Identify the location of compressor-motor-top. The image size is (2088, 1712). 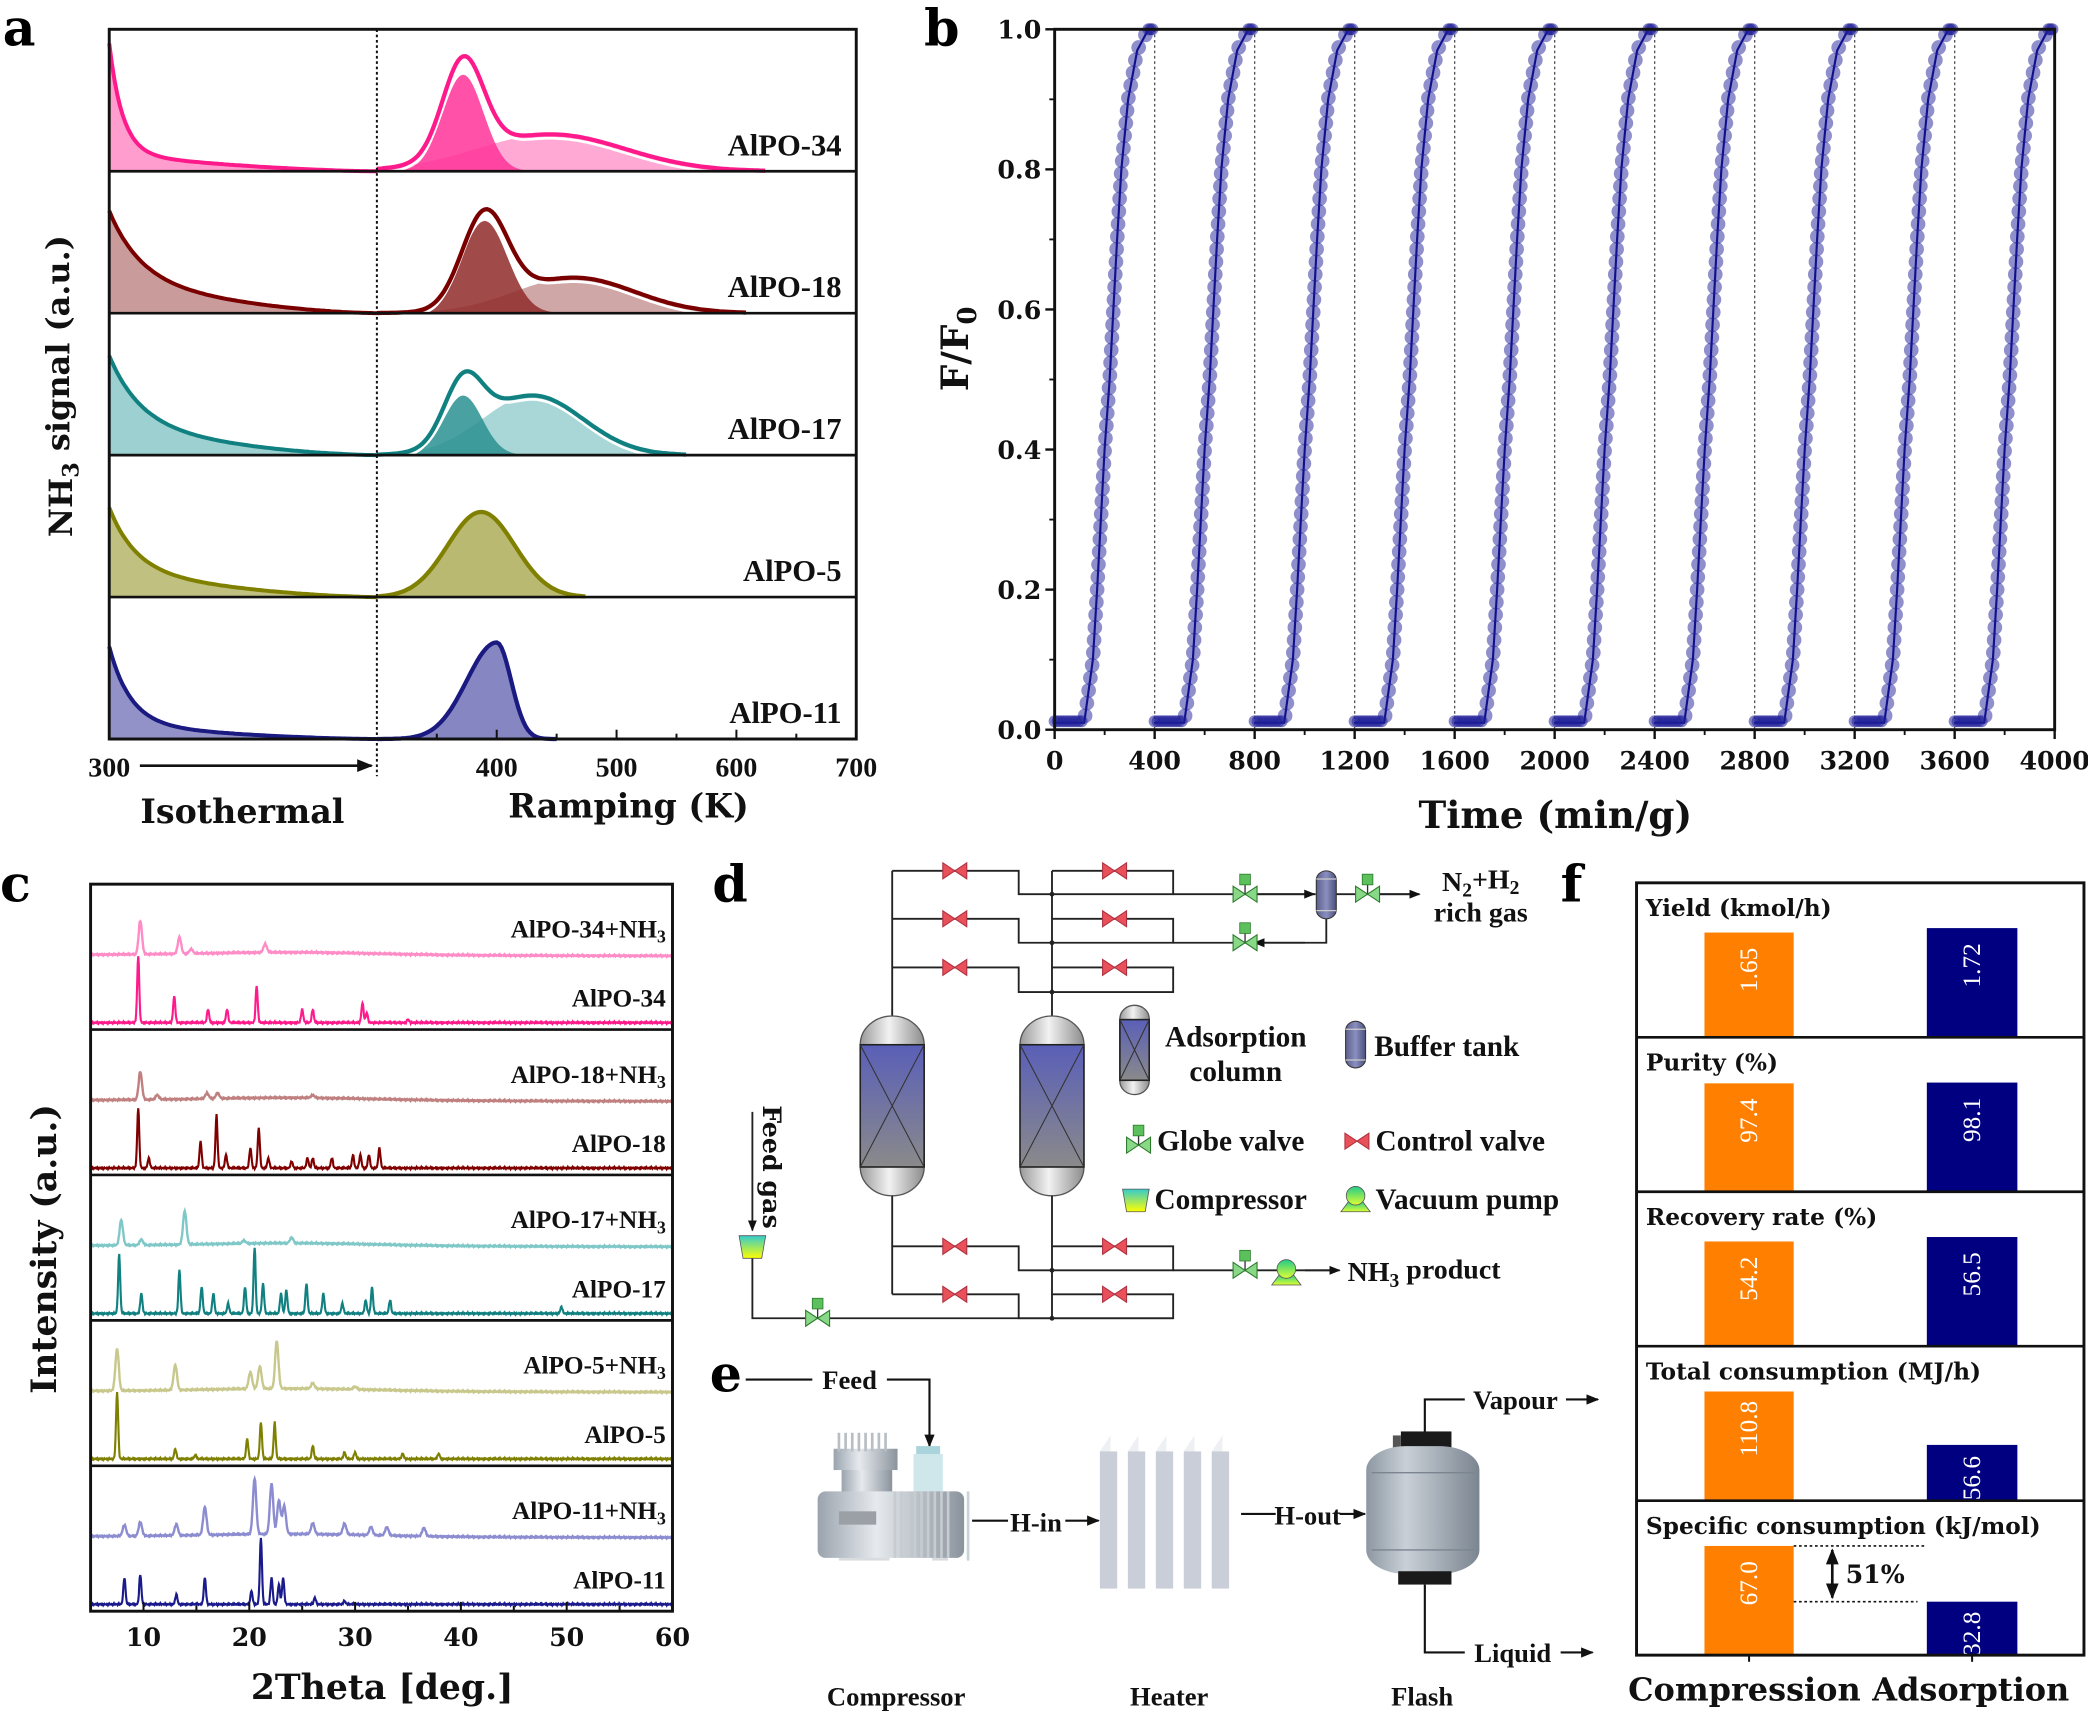
(865, 1459).